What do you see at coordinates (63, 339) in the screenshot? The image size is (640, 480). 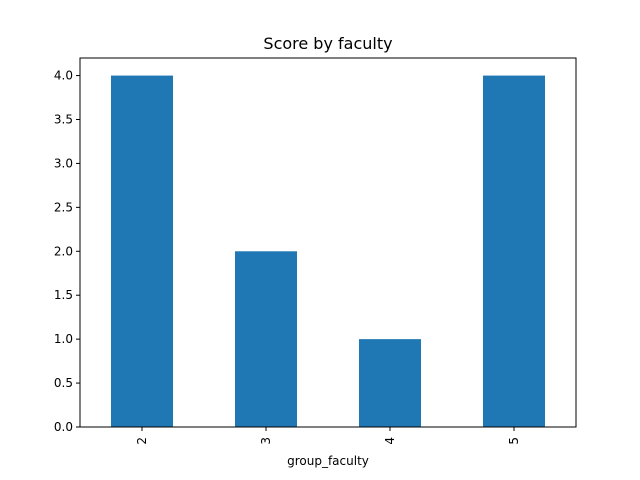 I see `y-tick-label: 1.0` at bounding box center [63, 339].